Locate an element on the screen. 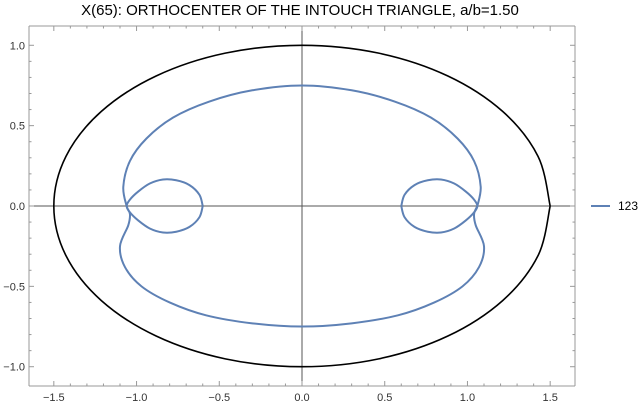 The height and width of the screenshot is (406, 643). x-tick-label: 1.0 is located at coordinates (467, 398).